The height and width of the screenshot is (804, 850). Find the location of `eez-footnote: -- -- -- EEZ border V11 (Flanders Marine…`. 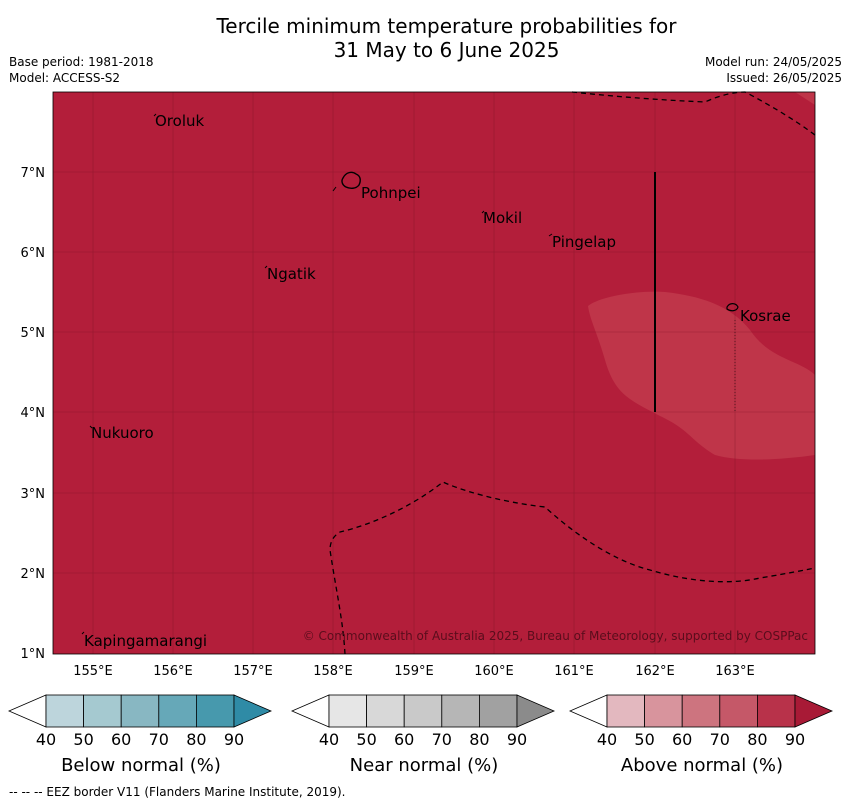

eez-footnote: -- -- -- EEZ border V11 (Flanders Marine… is located at coordinates (177, 792).